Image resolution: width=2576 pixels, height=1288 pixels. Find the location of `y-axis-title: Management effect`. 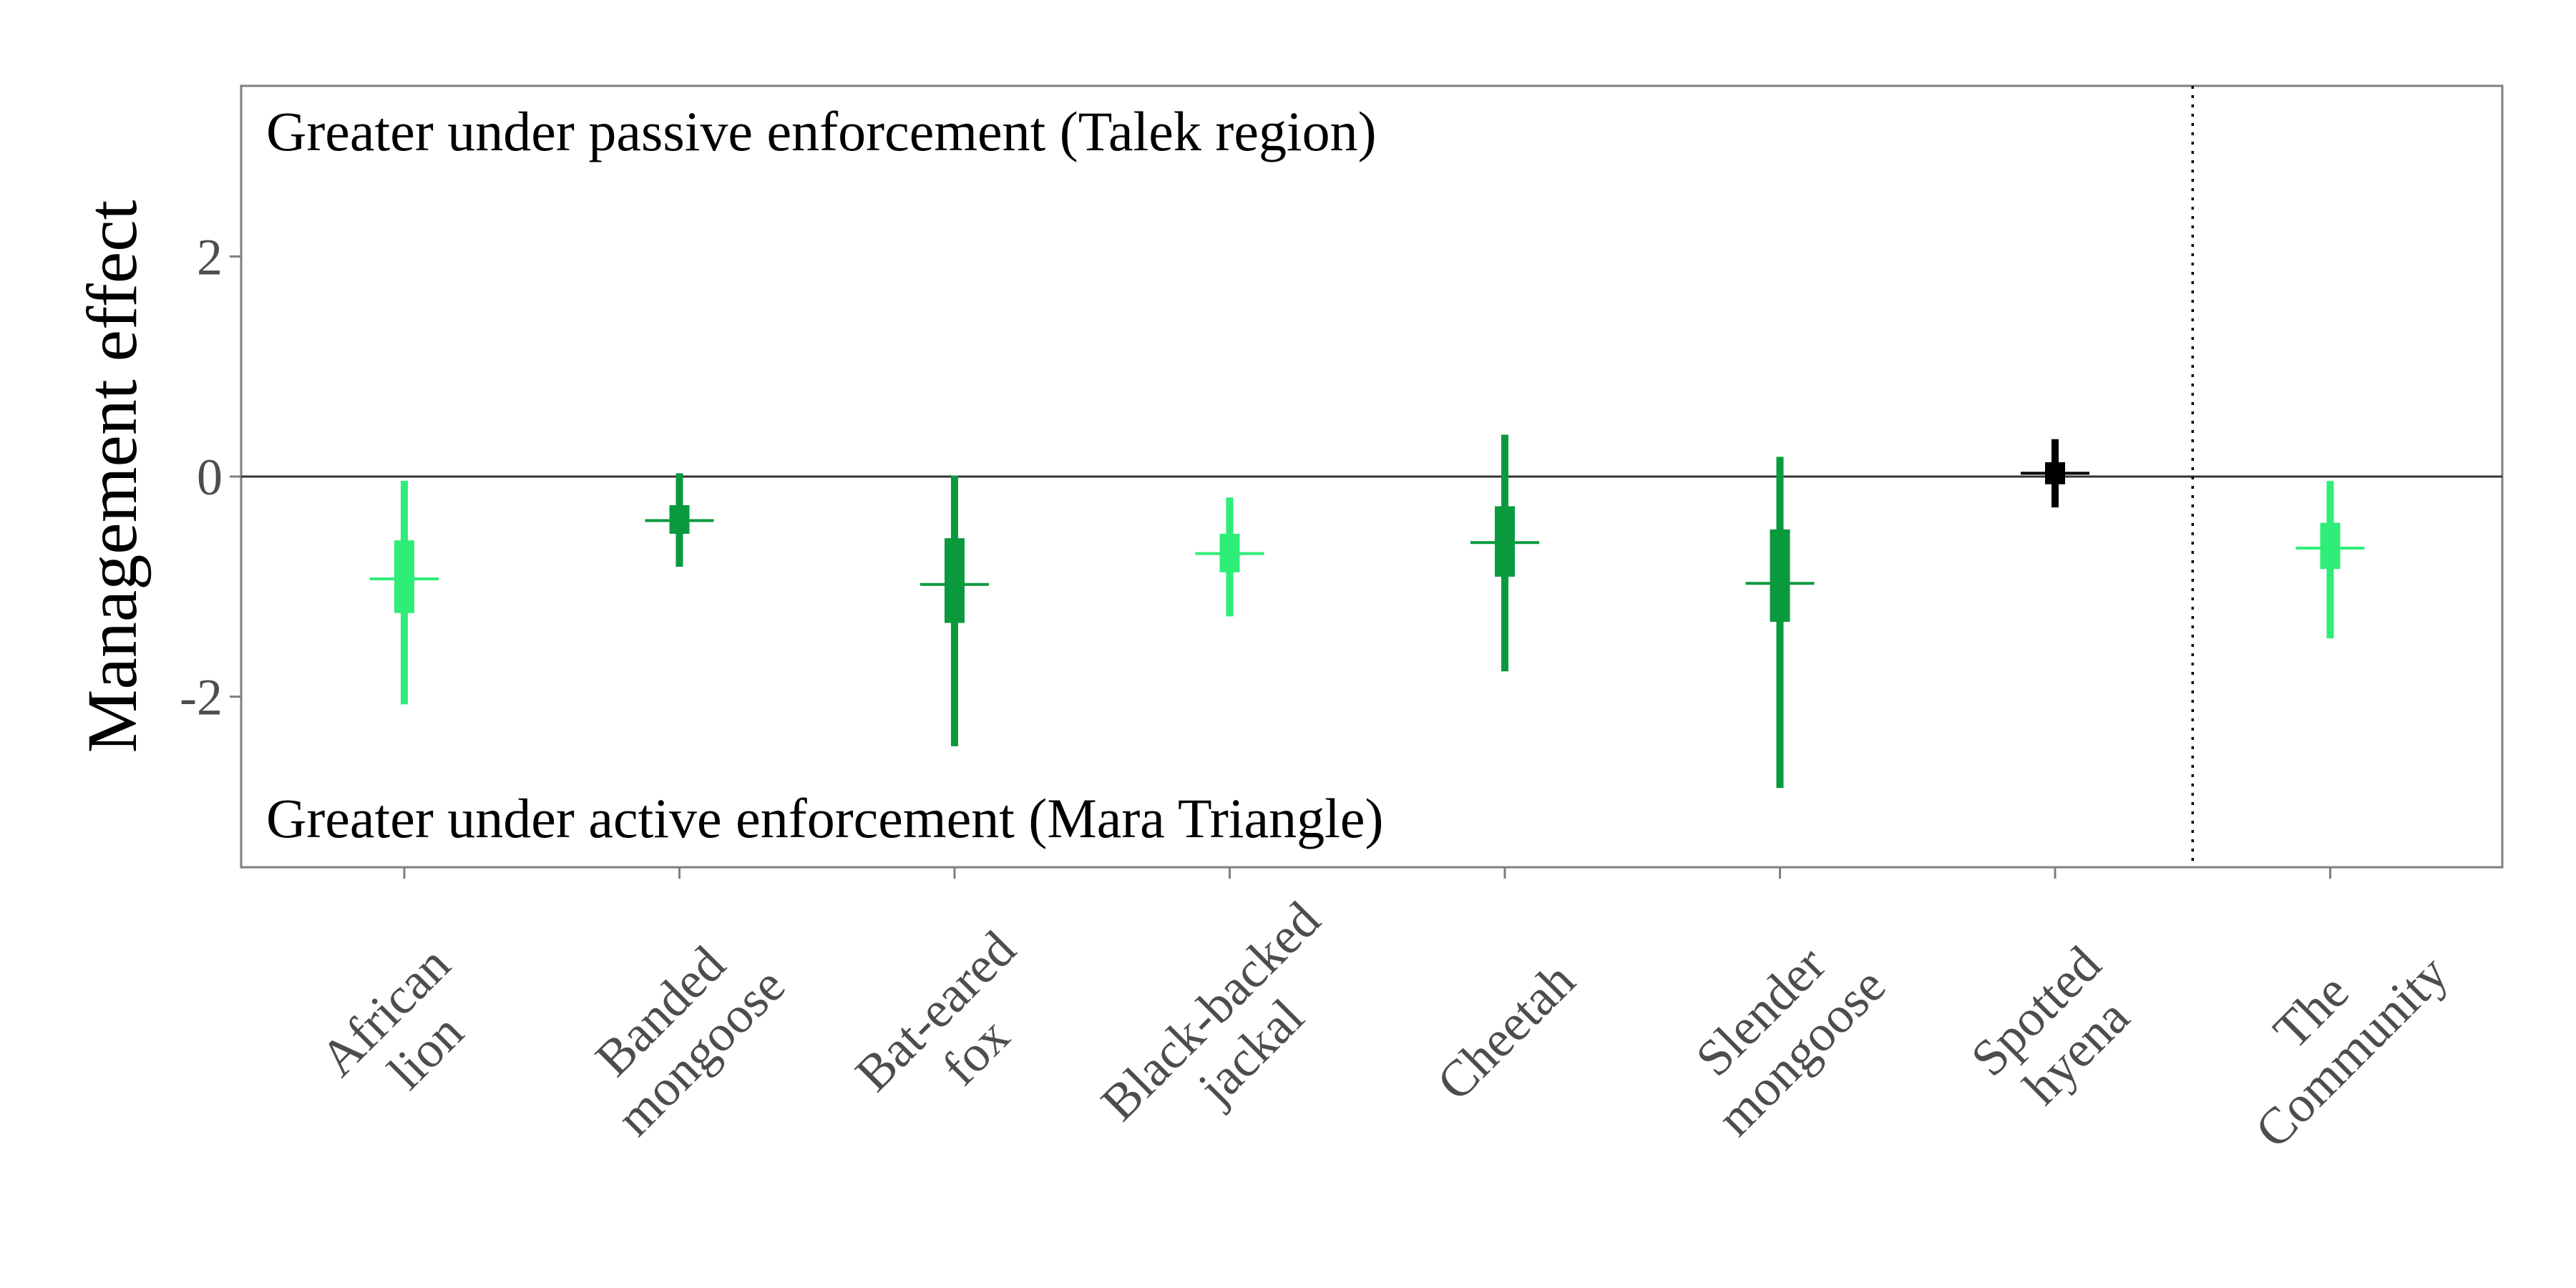

y-axis-title: Management effect is located at coordinates (112, 476).